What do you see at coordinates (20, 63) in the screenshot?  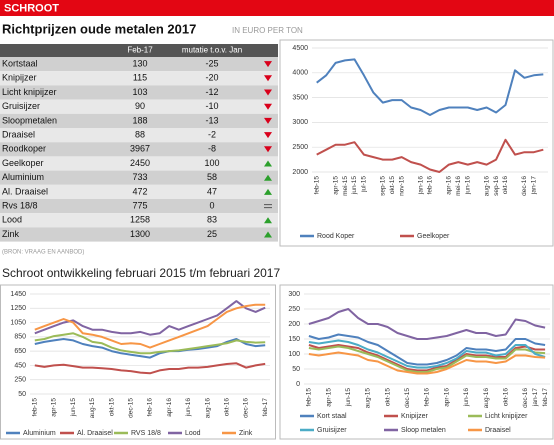 I see `metal-name: Kortstaal` at bounding box center [20, 63].